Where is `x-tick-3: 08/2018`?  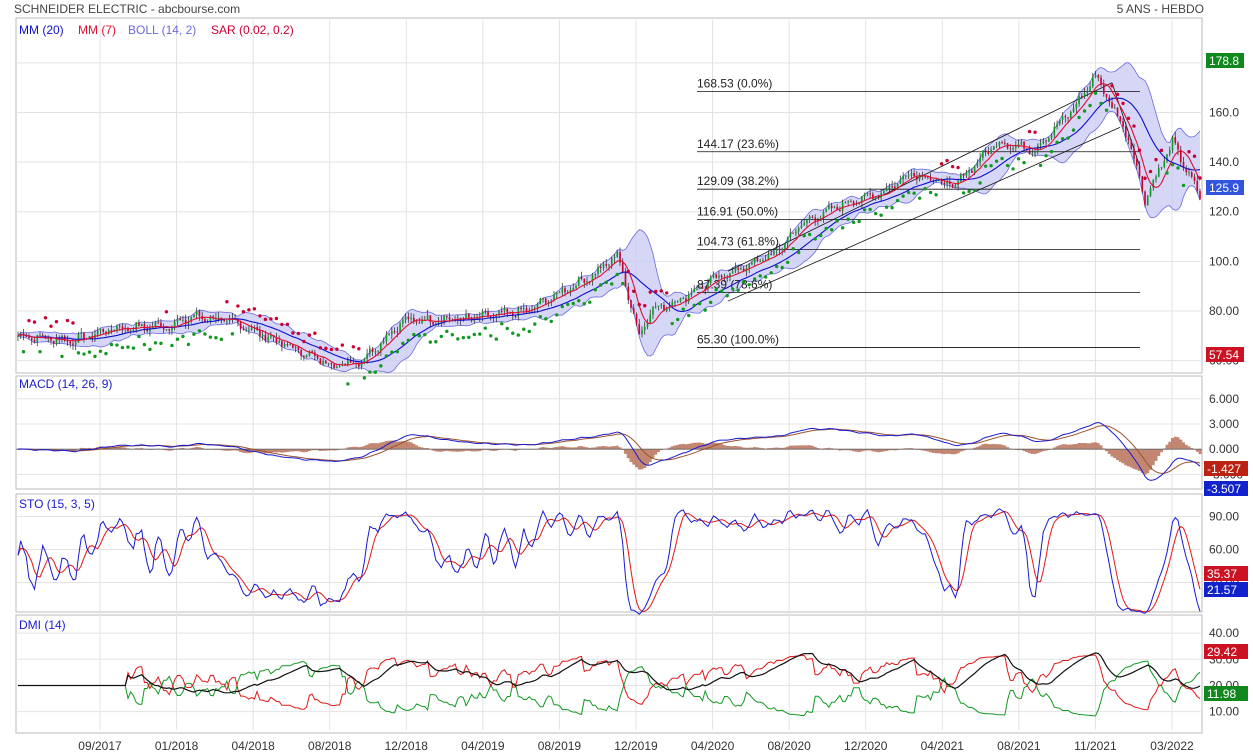
x-tick-3: 08/2018 is located at coordinates (330, 746).